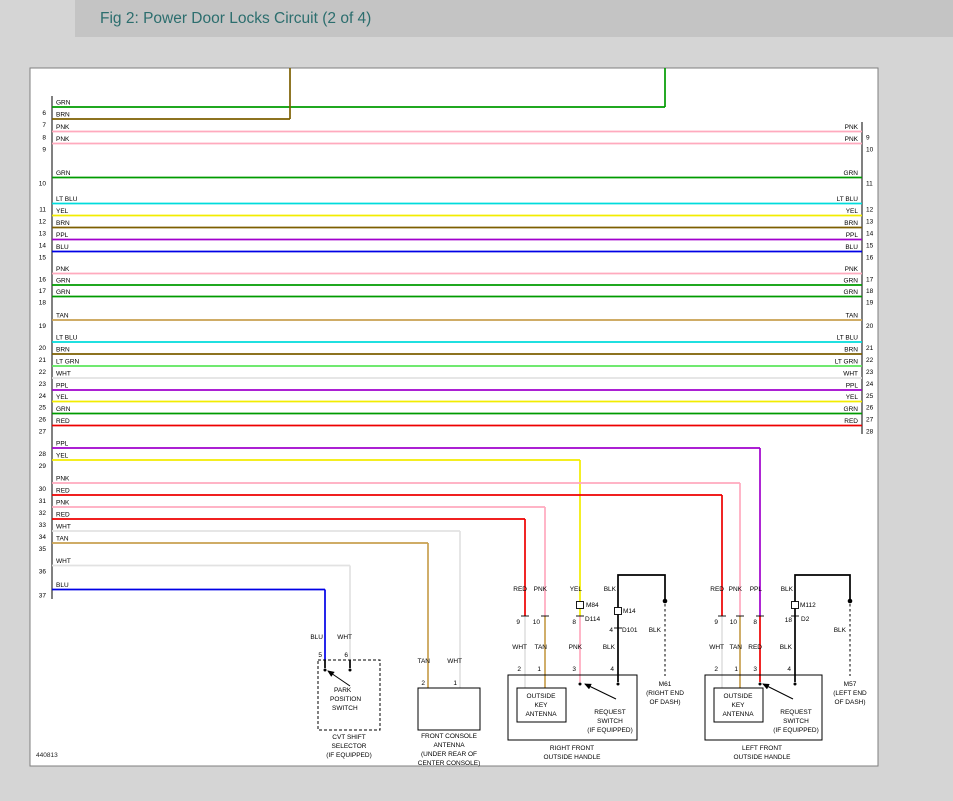  I want to click on left-front-outside-handle-box, so click(763, 707).